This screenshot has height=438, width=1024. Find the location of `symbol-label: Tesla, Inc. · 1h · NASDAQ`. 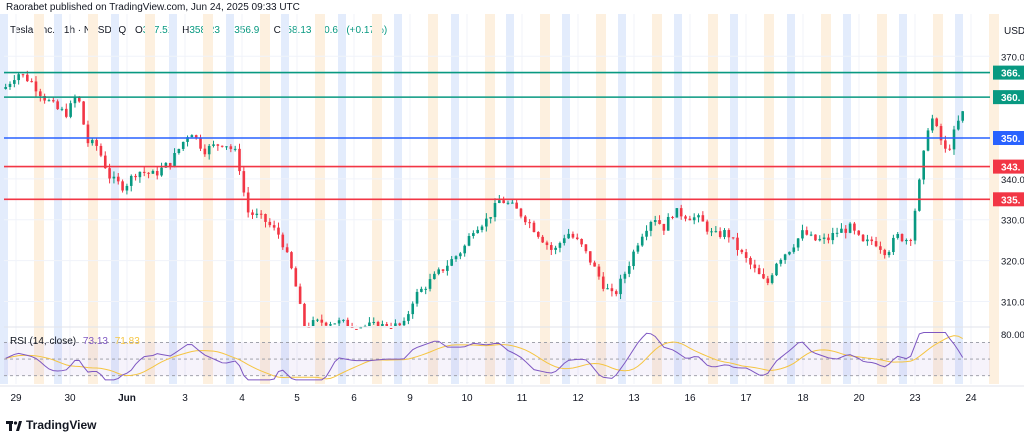

symbol-label: Tesla, Inc. · 1h · NASDAQ is located at coordinates (68, 30).